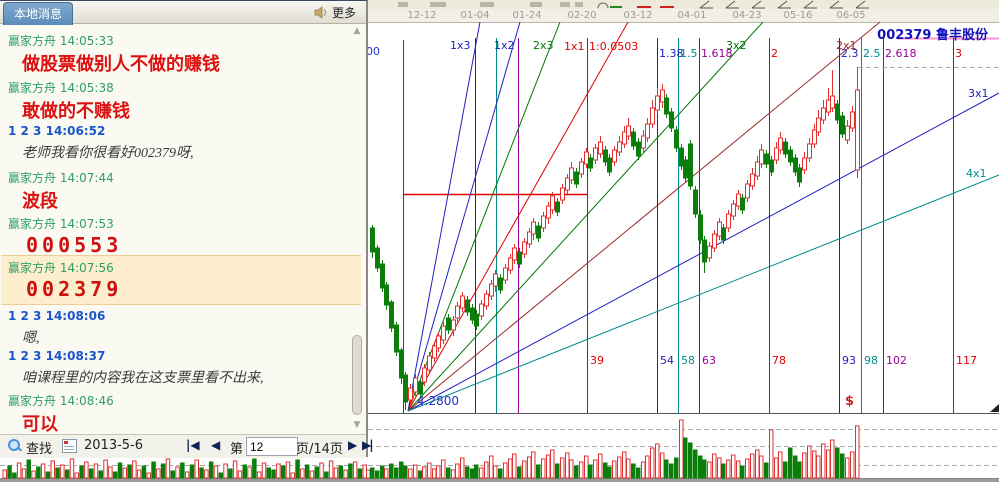  Describe the element at coordinates (237, 449) in the screenshot. I see `page-prefix-label: 第` at that location.